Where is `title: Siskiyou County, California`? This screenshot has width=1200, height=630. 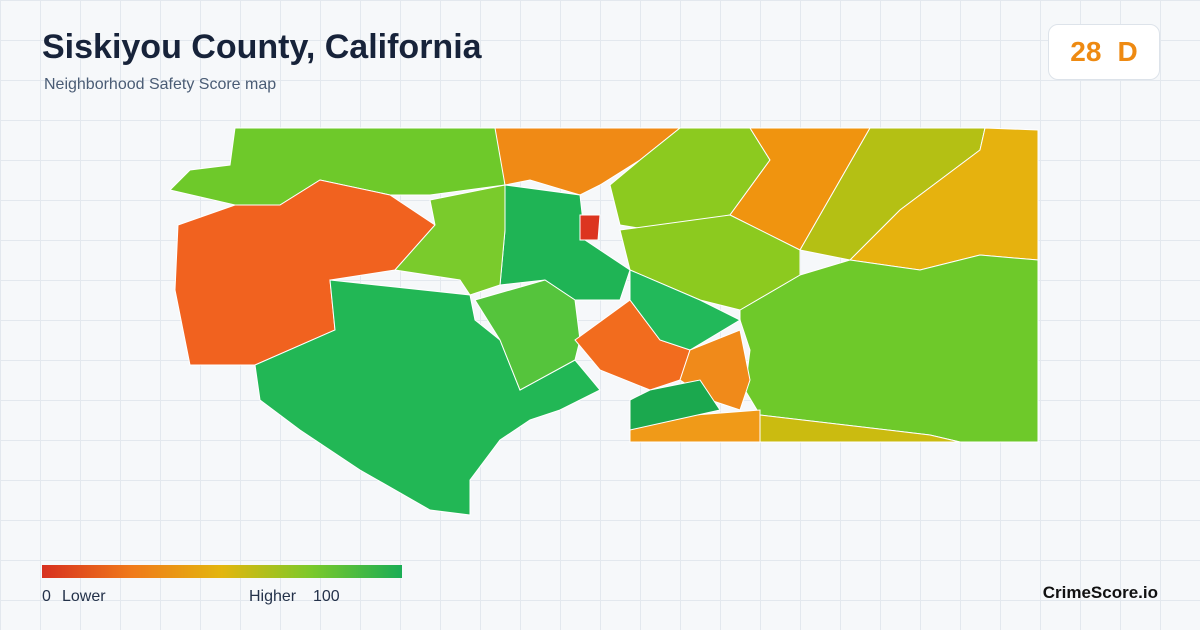 title: Siskiyou County, California is located at coordinates (262, 47).